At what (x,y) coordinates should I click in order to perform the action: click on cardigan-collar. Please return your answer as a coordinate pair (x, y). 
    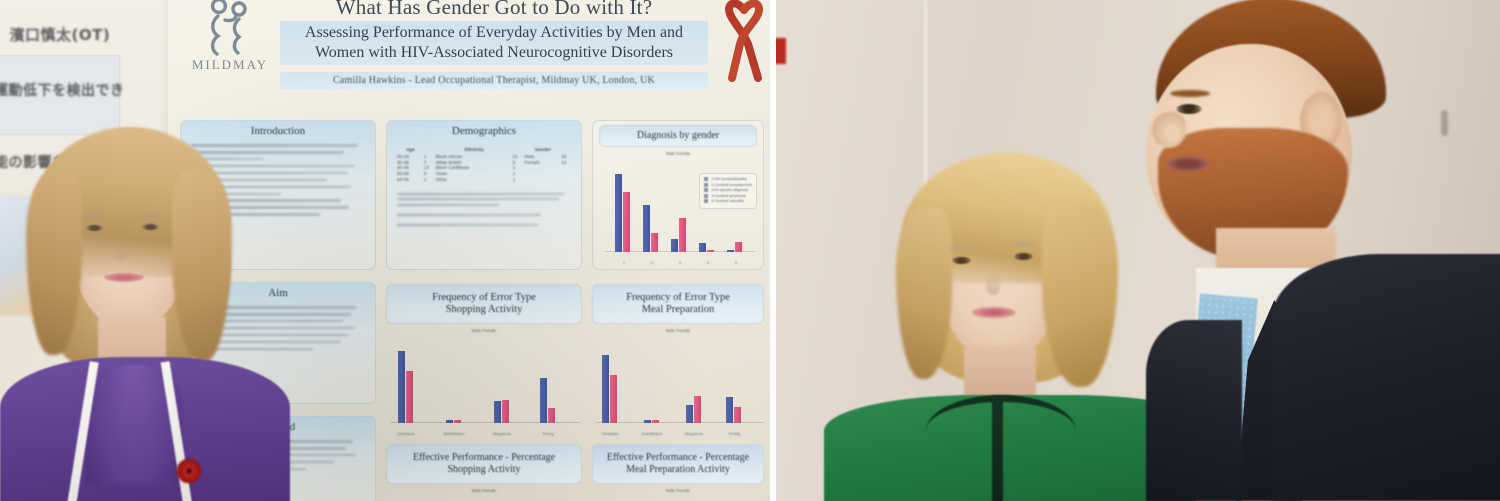
    Looking at the image, I should click on (1001, 413).